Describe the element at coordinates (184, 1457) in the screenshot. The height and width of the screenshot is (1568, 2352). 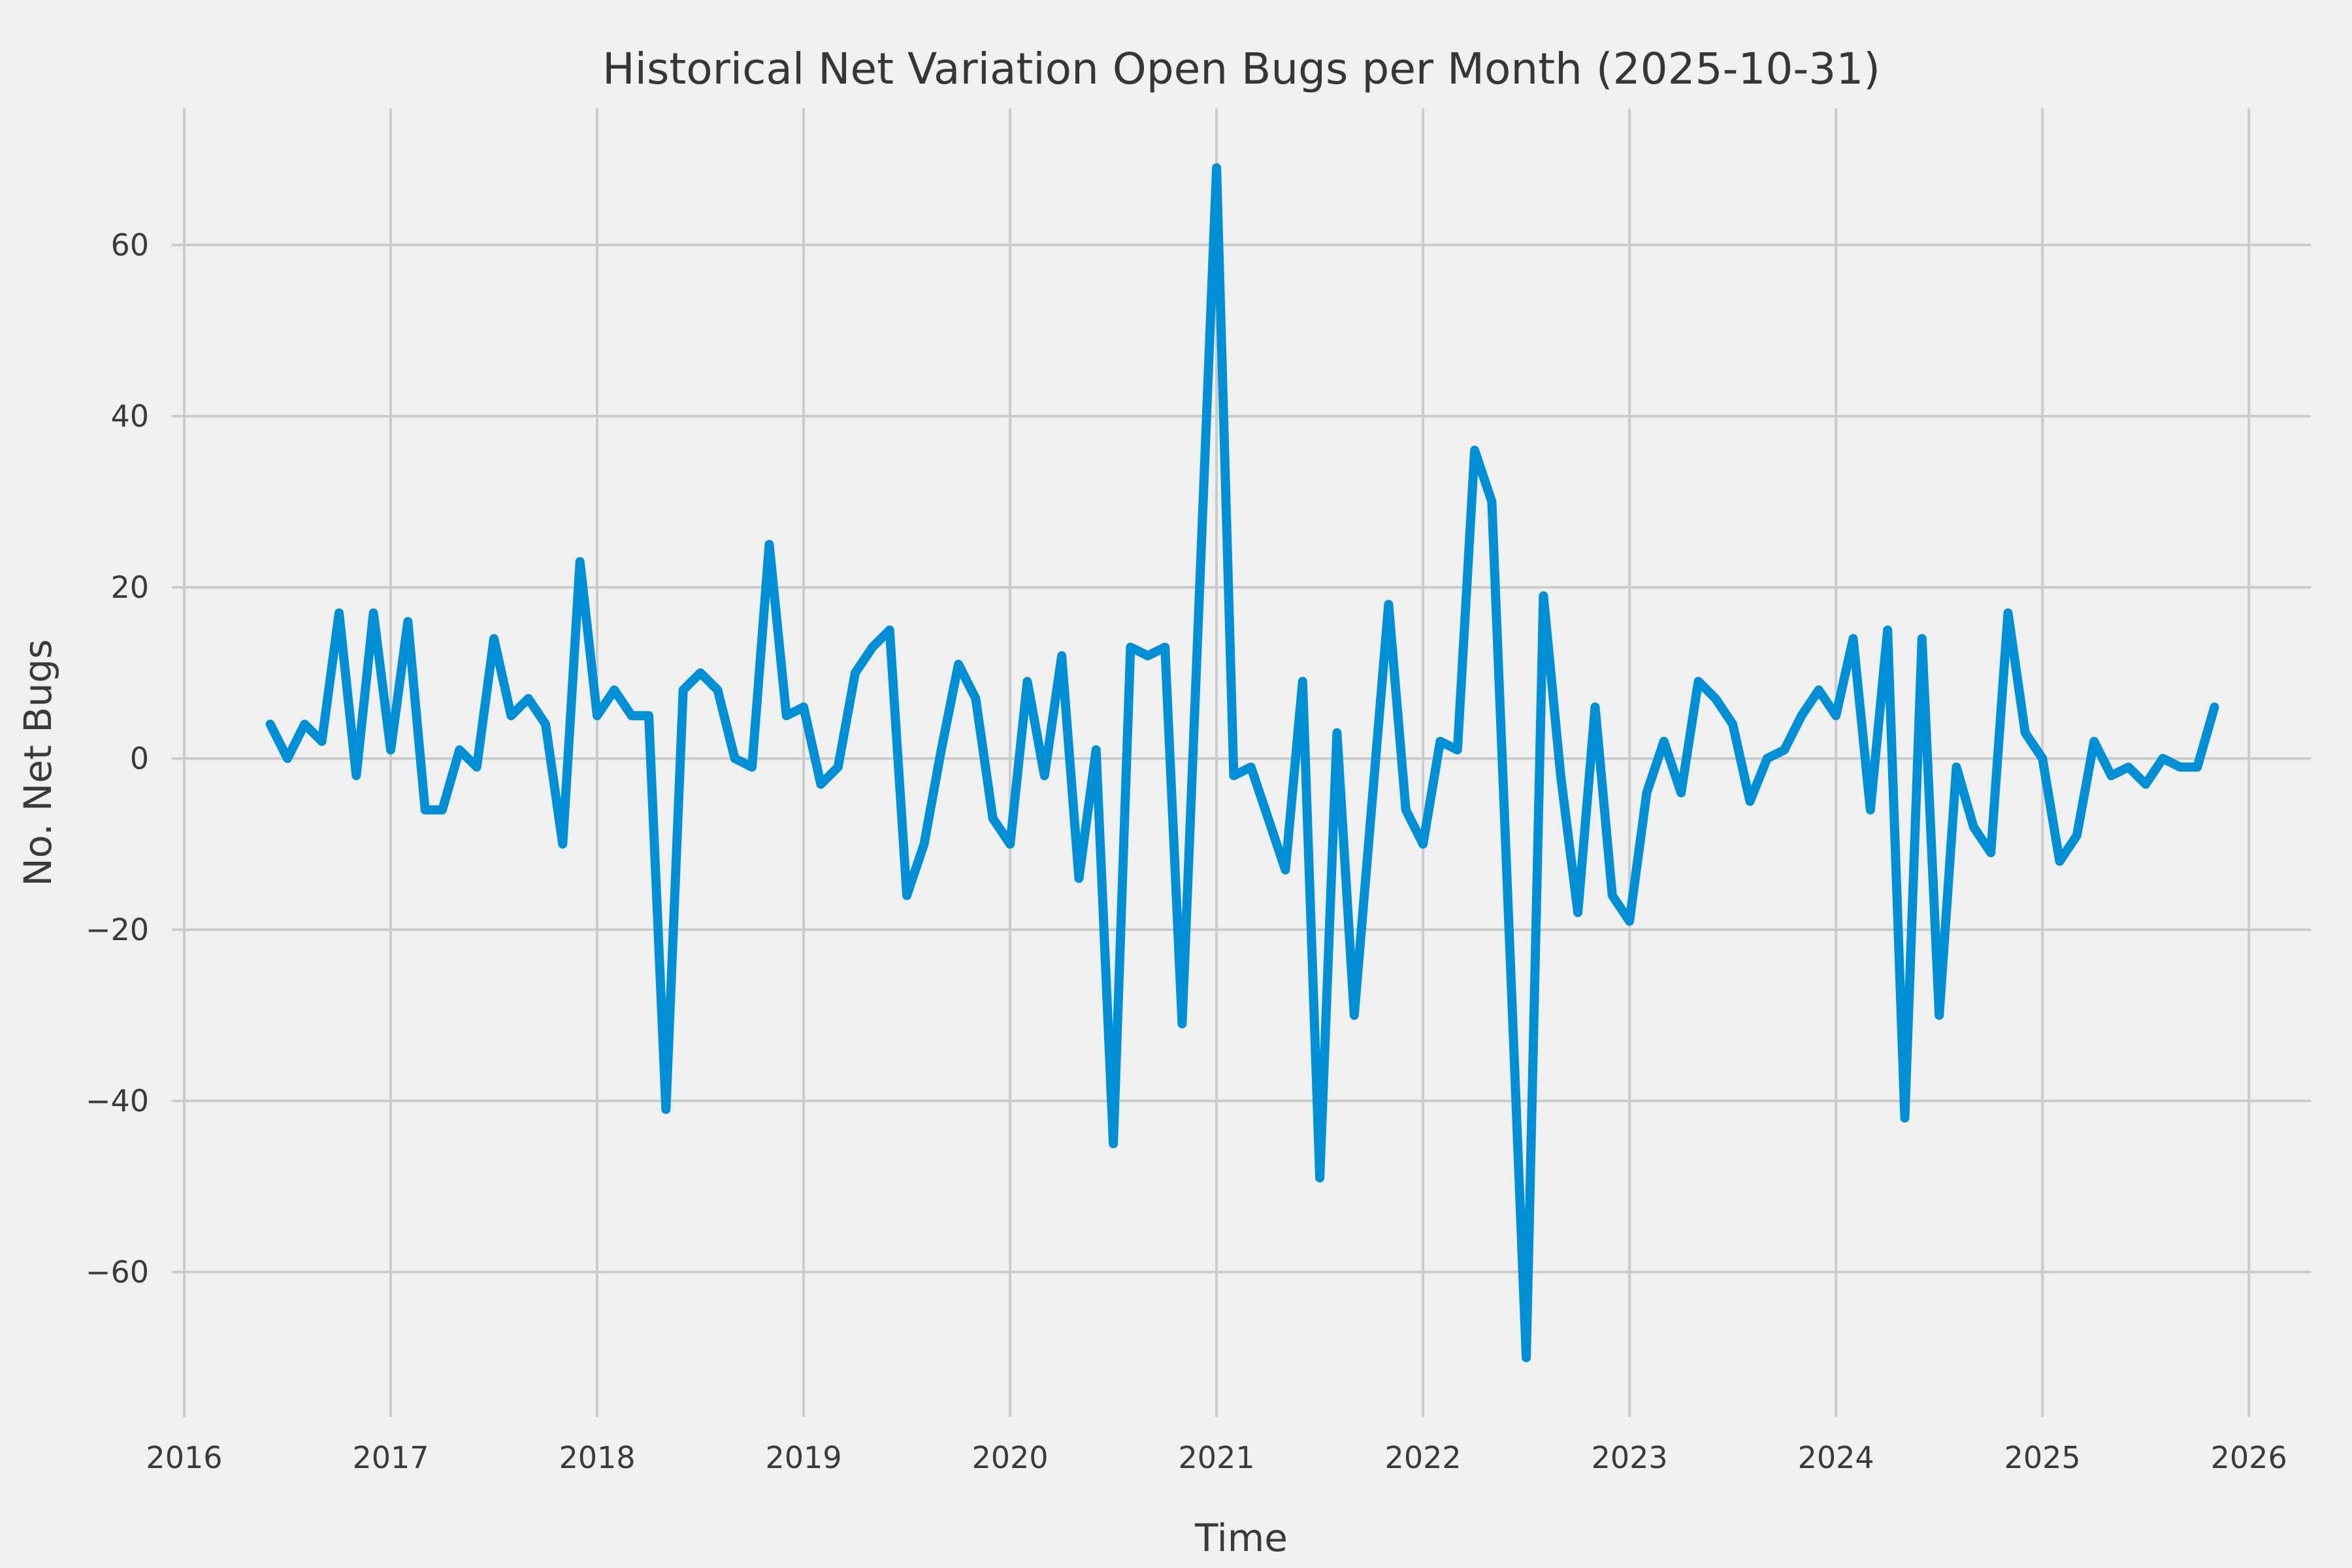
I see `x-tick-label: 2016` at that location.